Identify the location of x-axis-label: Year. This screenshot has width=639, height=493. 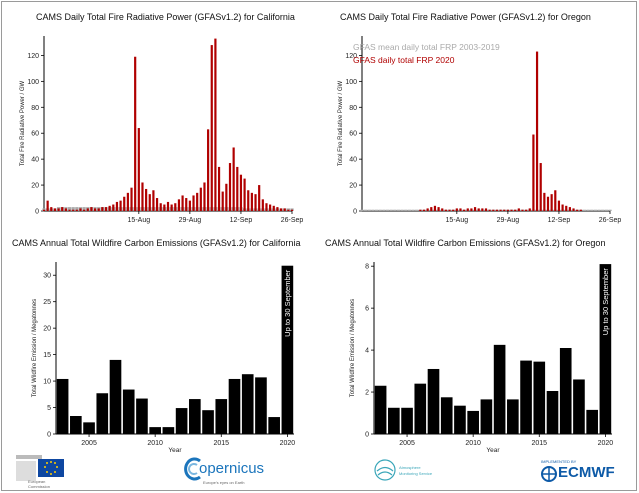
(175, 449).